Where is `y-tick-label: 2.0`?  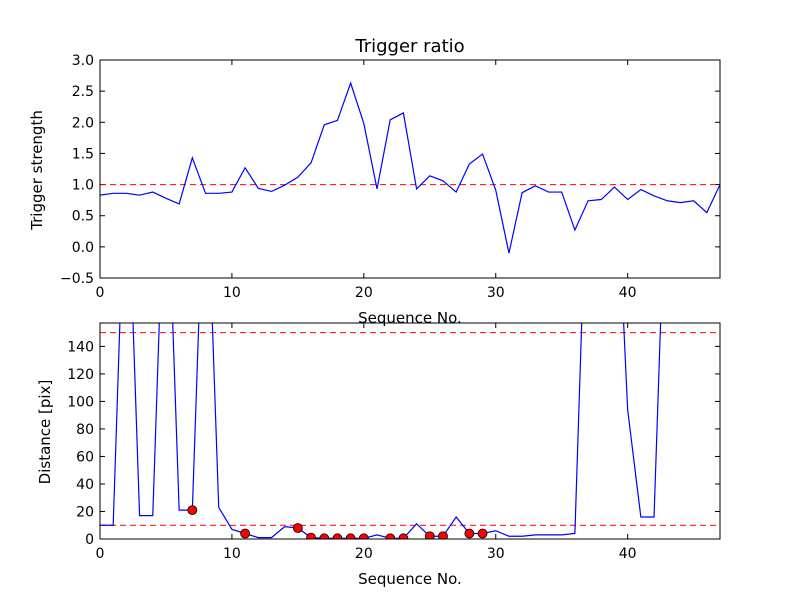 y-tick-label: 2.0 is located at coordinates (83, 123).